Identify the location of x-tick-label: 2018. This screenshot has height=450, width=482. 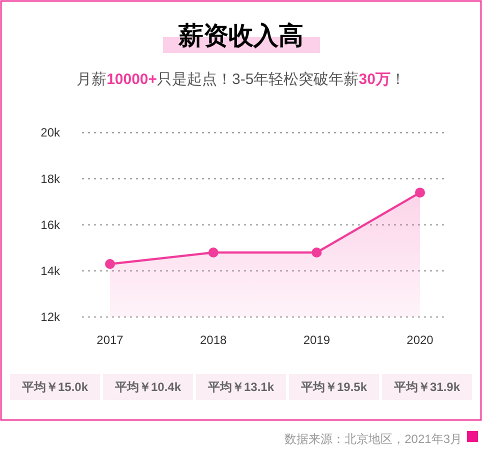
(214, 340).